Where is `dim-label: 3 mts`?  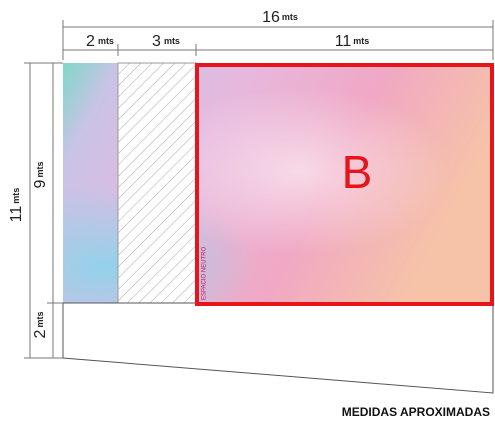
dim-label: 3 mts is located at coordinates (166, 41).